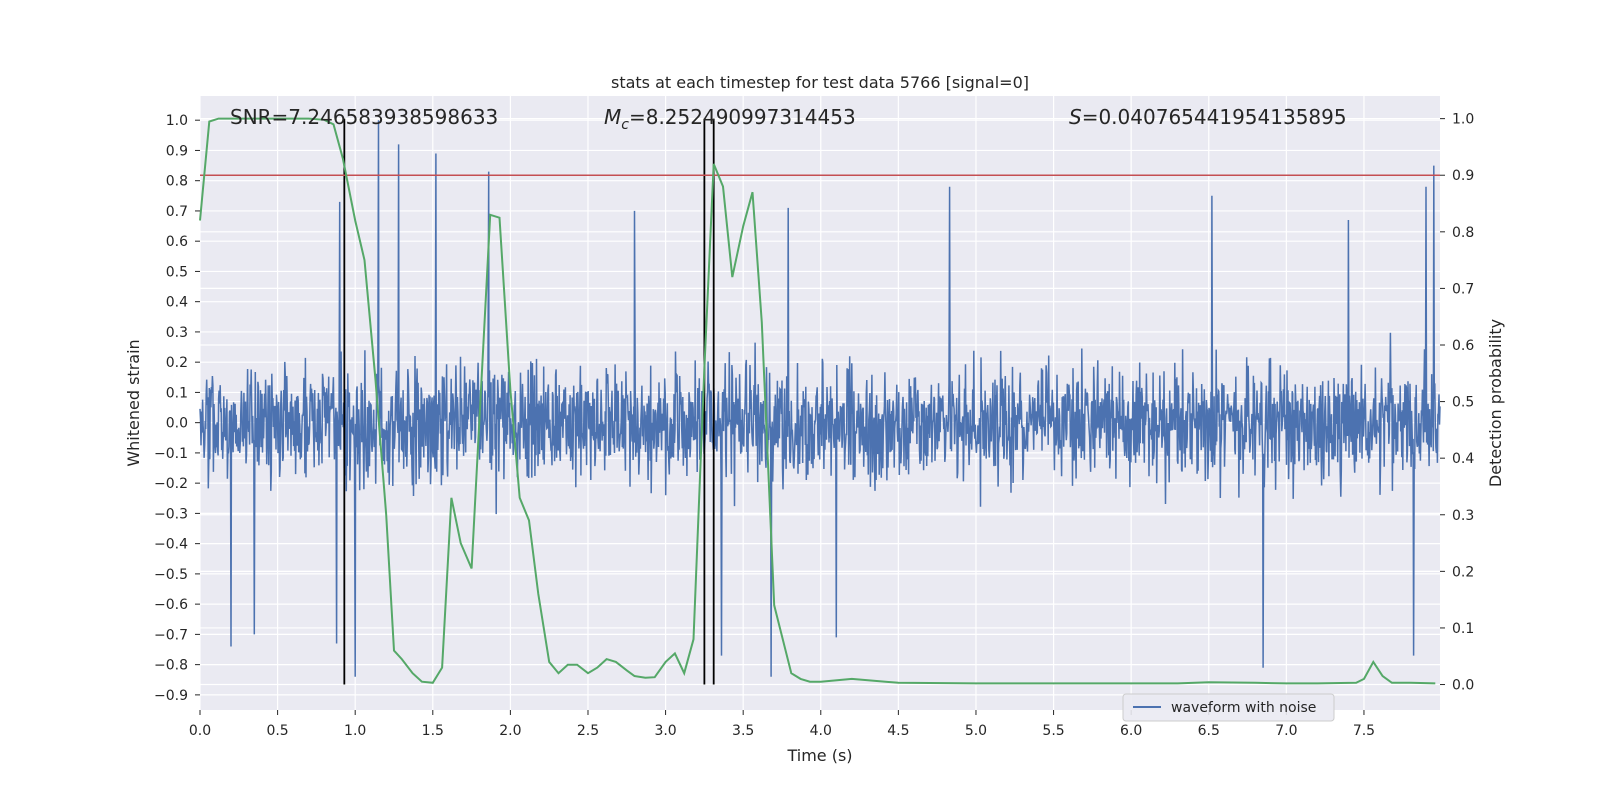  Describe the element at coordinates (171, 454) in the screenshot. I see `y-tick-label: −0.1` at that location.